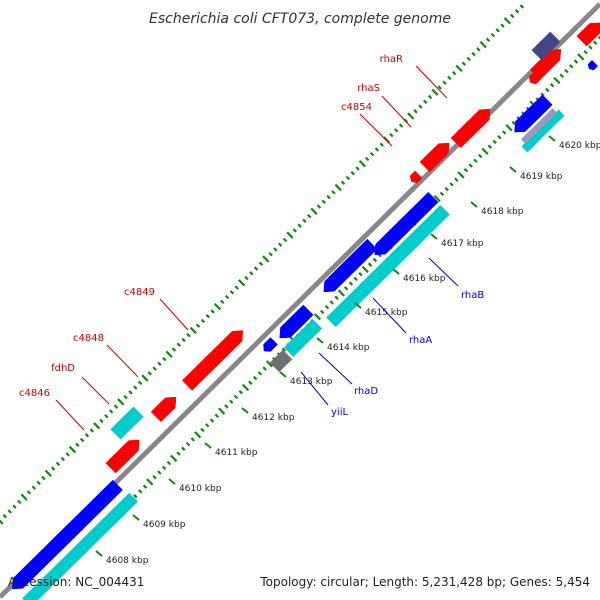 The height and width of the screenshot is (600, 600). Describe the element at coordinates (420, 340) in the screenshot. I see `gene-label-reverse: rhaA` at that location.